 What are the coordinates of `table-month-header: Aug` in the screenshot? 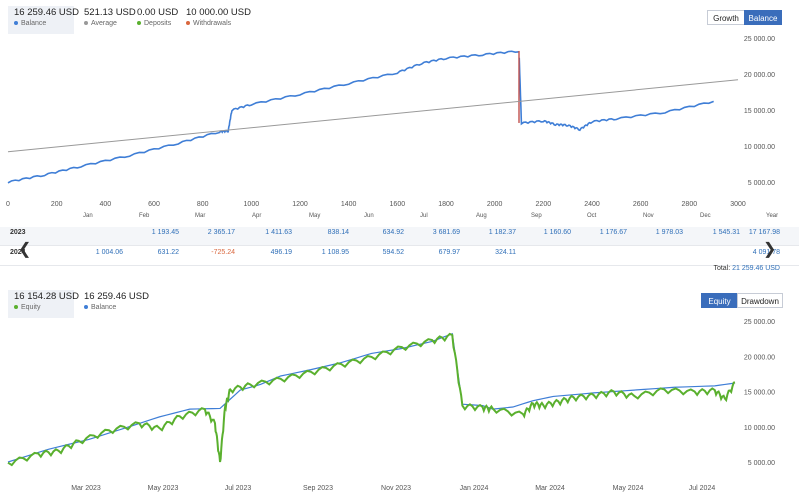 It's located at (481, 216).